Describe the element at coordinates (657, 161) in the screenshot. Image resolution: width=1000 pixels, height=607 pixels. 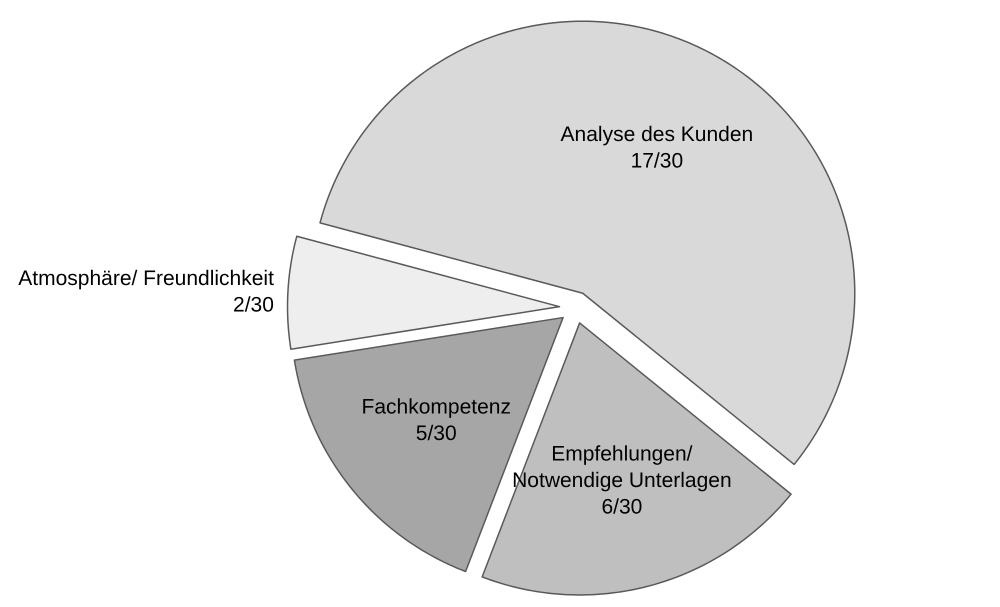
I see `data-label: 17/30` at that location.